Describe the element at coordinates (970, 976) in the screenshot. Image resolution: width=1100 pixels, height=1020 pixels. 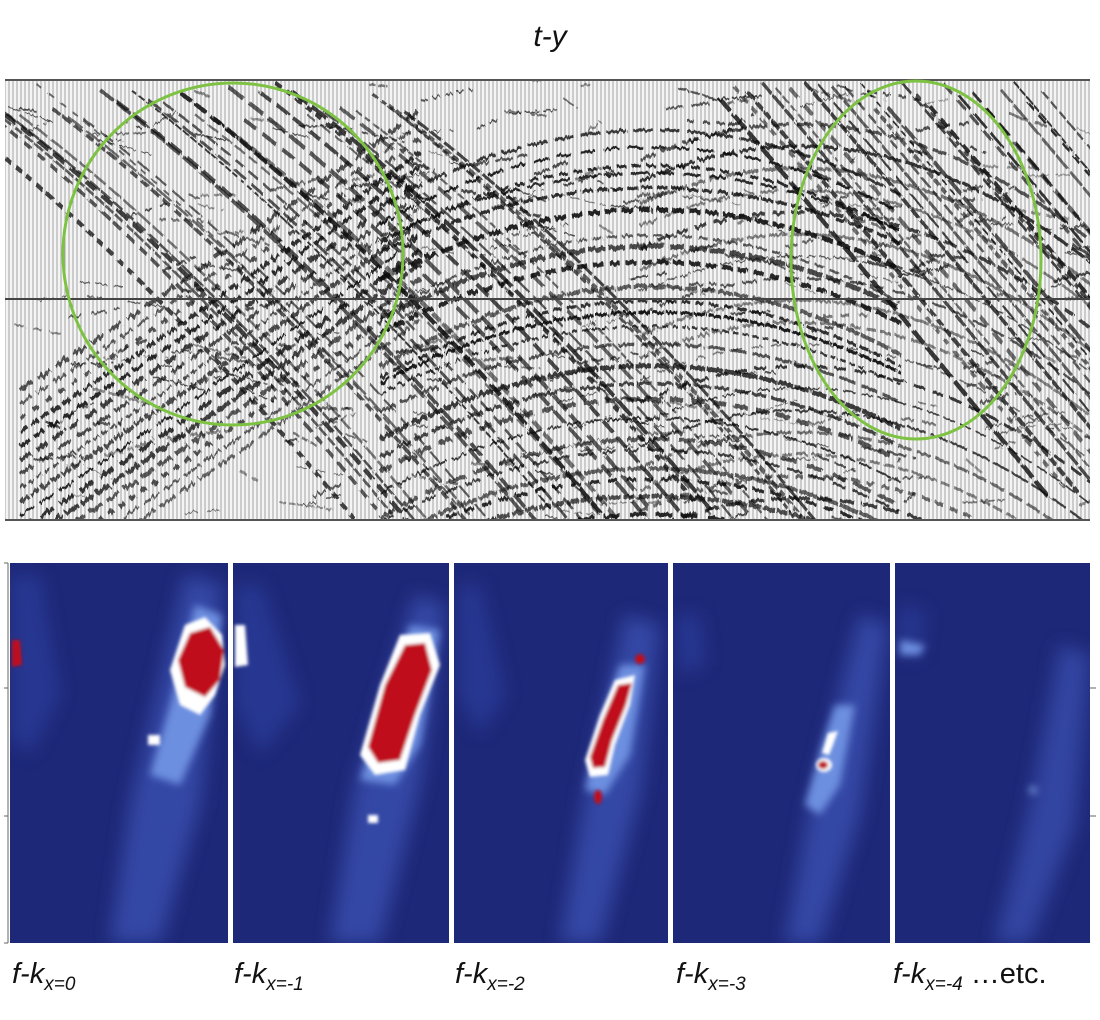
I see `fk-label-4: f-kx=-4 …etc.` at that location.